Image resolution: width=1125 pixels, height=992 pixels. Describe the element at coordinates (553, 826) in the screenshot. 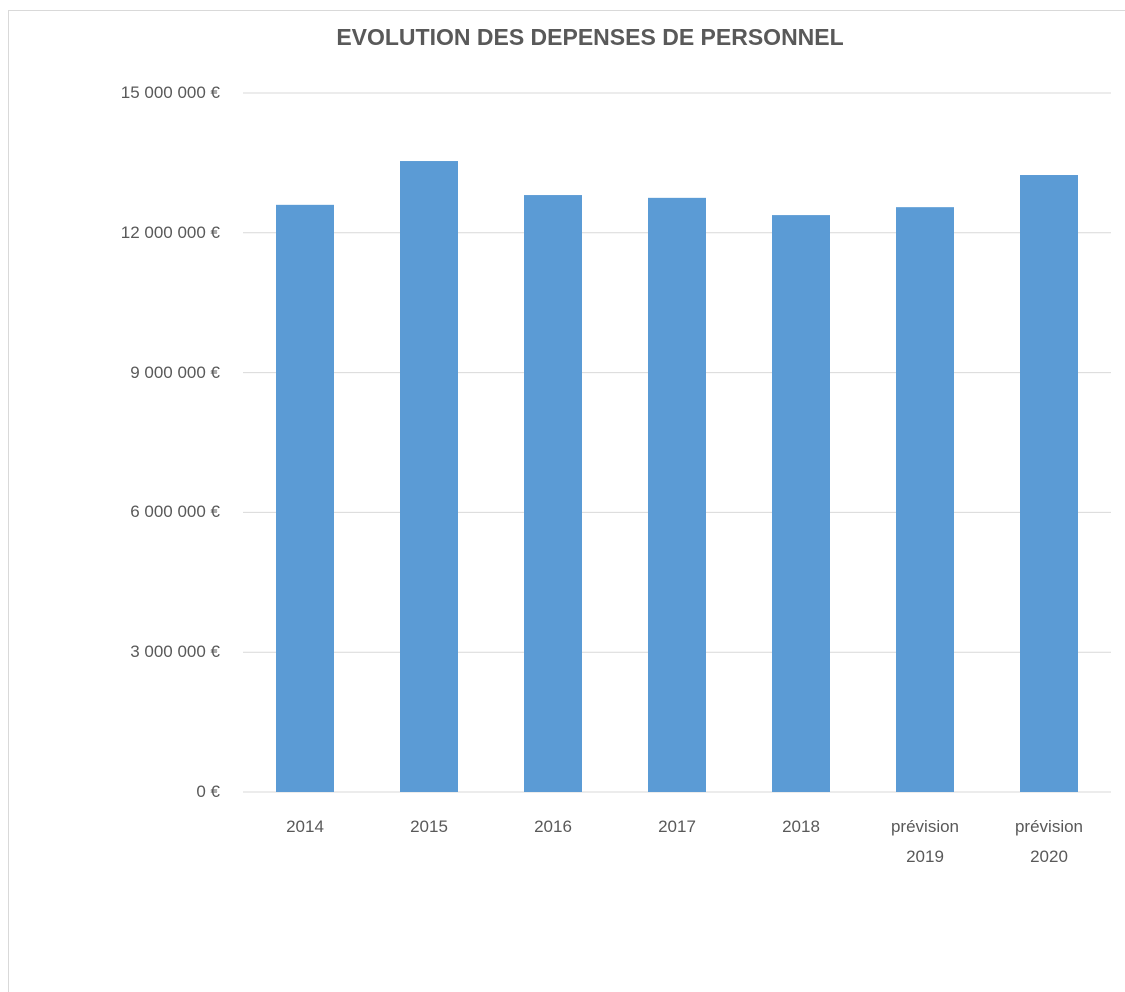

I see `x-tick-label: 2016` at that location.